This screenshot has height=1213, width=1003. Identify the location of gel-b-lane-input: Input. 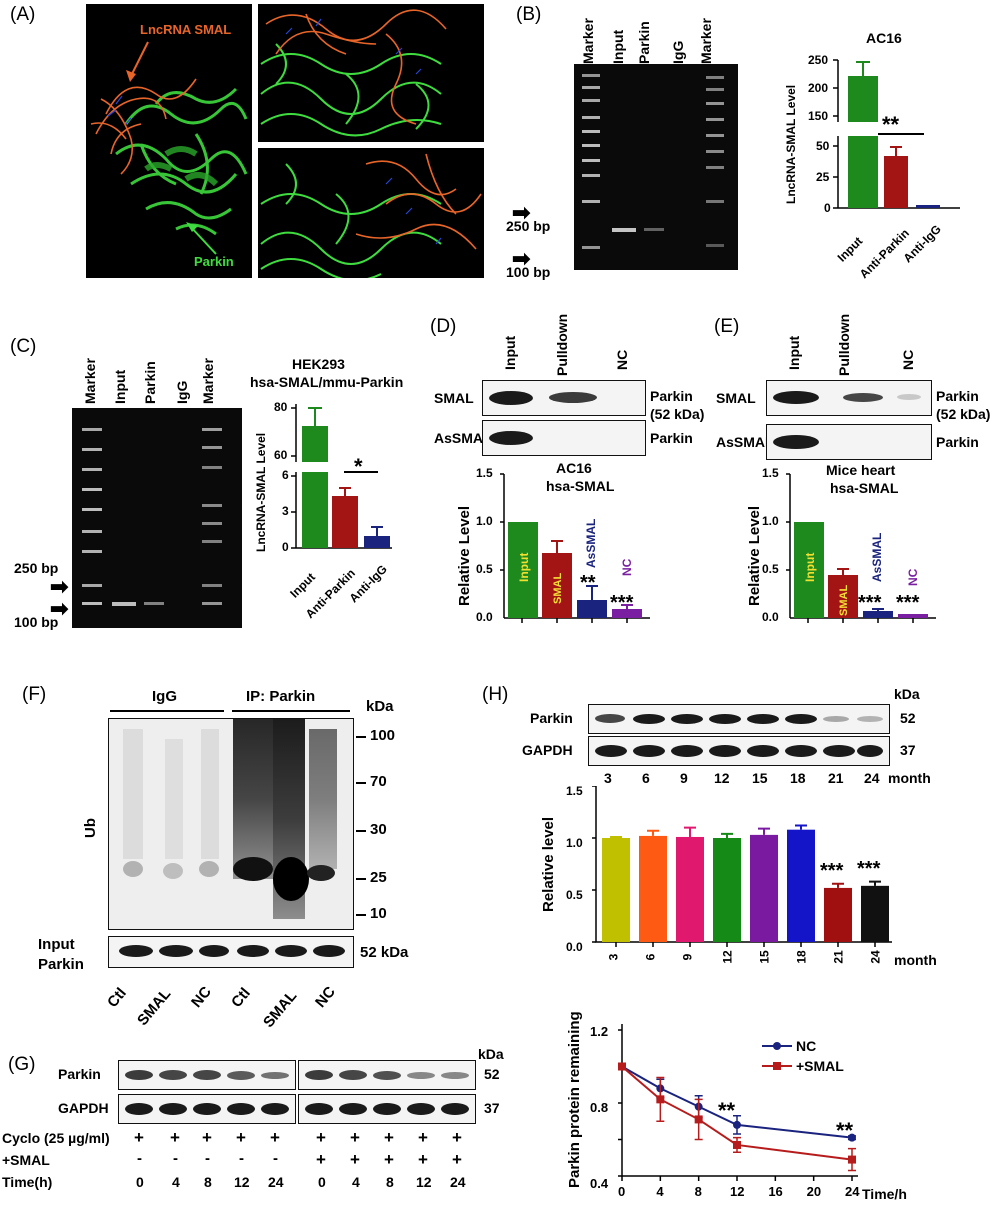
(618, 46).